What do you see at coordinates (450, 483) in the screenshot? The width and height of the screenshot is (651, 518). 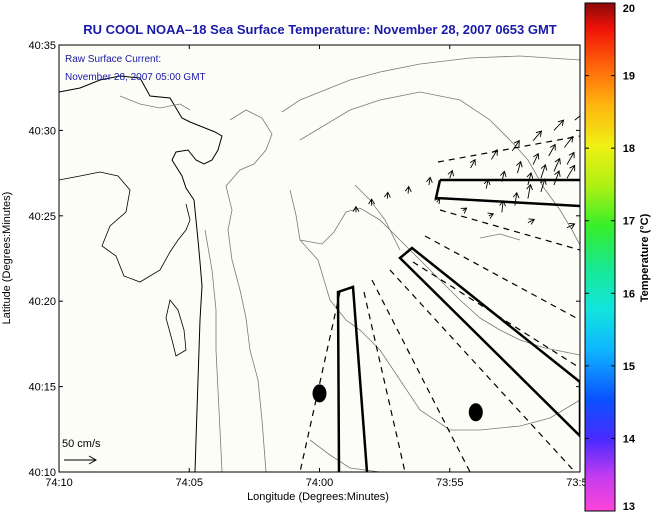 I see `x-tick-label: 73:55` at bounding box center [450, 483].